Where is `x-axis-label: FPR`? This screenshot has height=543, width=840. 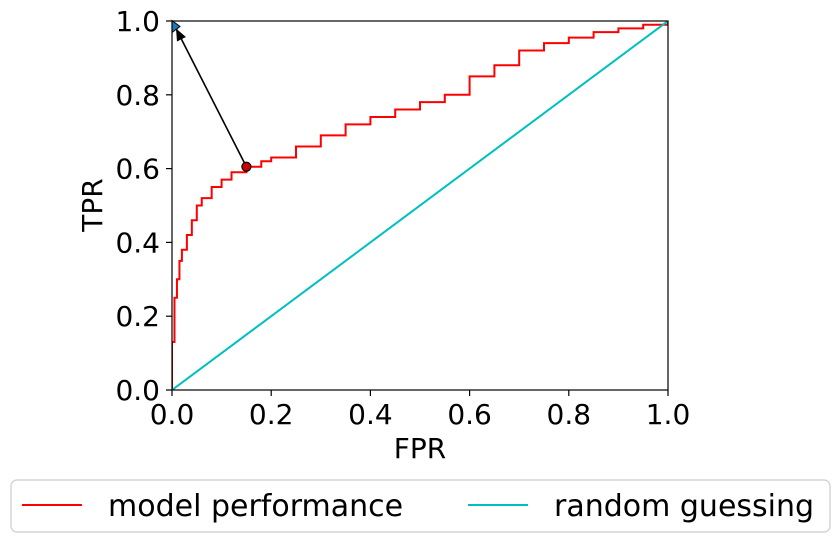 x-axis-label: FPR is located at coordinates (420, 448).